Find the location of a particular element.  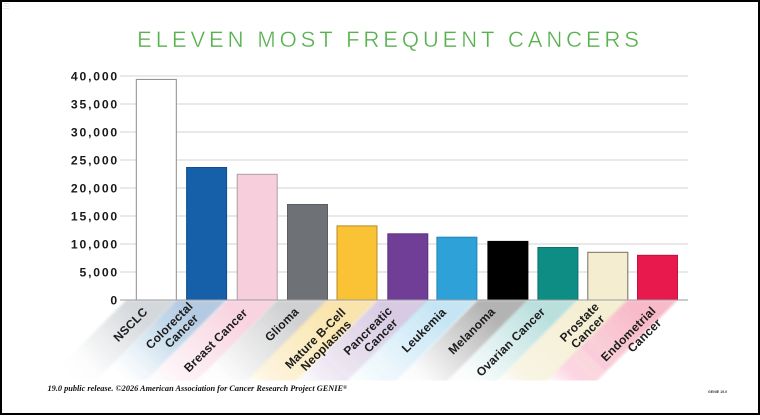

svg-text: 0 is located at coordinates (114, 300).